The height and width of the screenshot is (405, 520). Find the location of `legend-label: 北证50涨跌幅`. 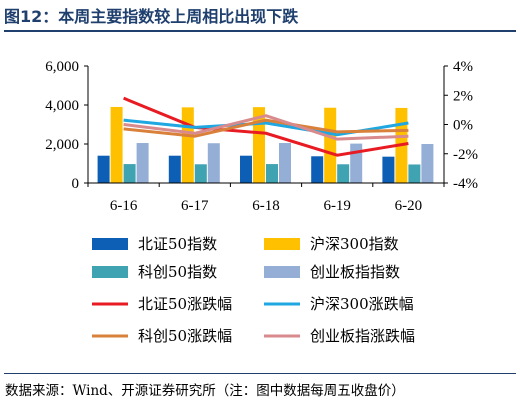

legend-label: 北证50涨跌幅 is located at coordinates (185, 304).